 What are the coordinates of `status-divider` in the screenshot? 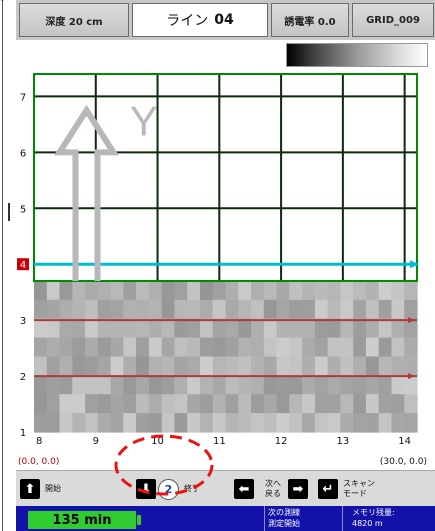 It's located at (264, 518).